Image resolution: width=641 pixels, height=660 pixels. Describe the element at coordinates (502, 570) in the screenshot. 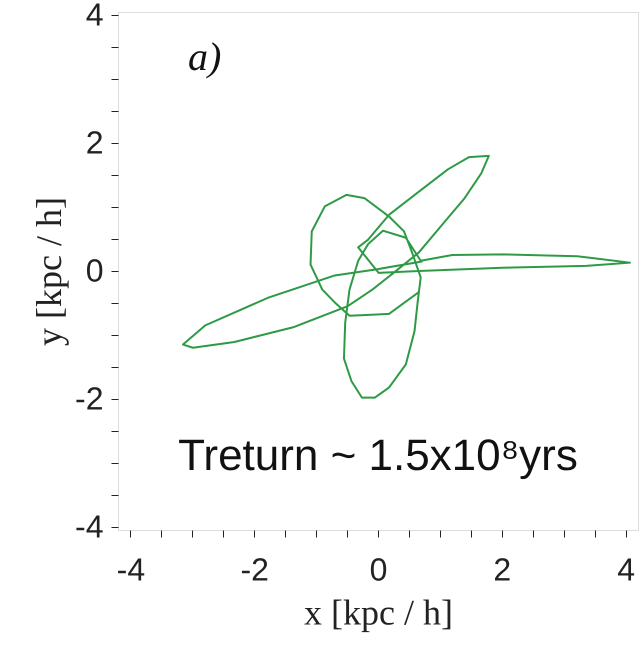

I see `x-tick-label: 2` at that location.